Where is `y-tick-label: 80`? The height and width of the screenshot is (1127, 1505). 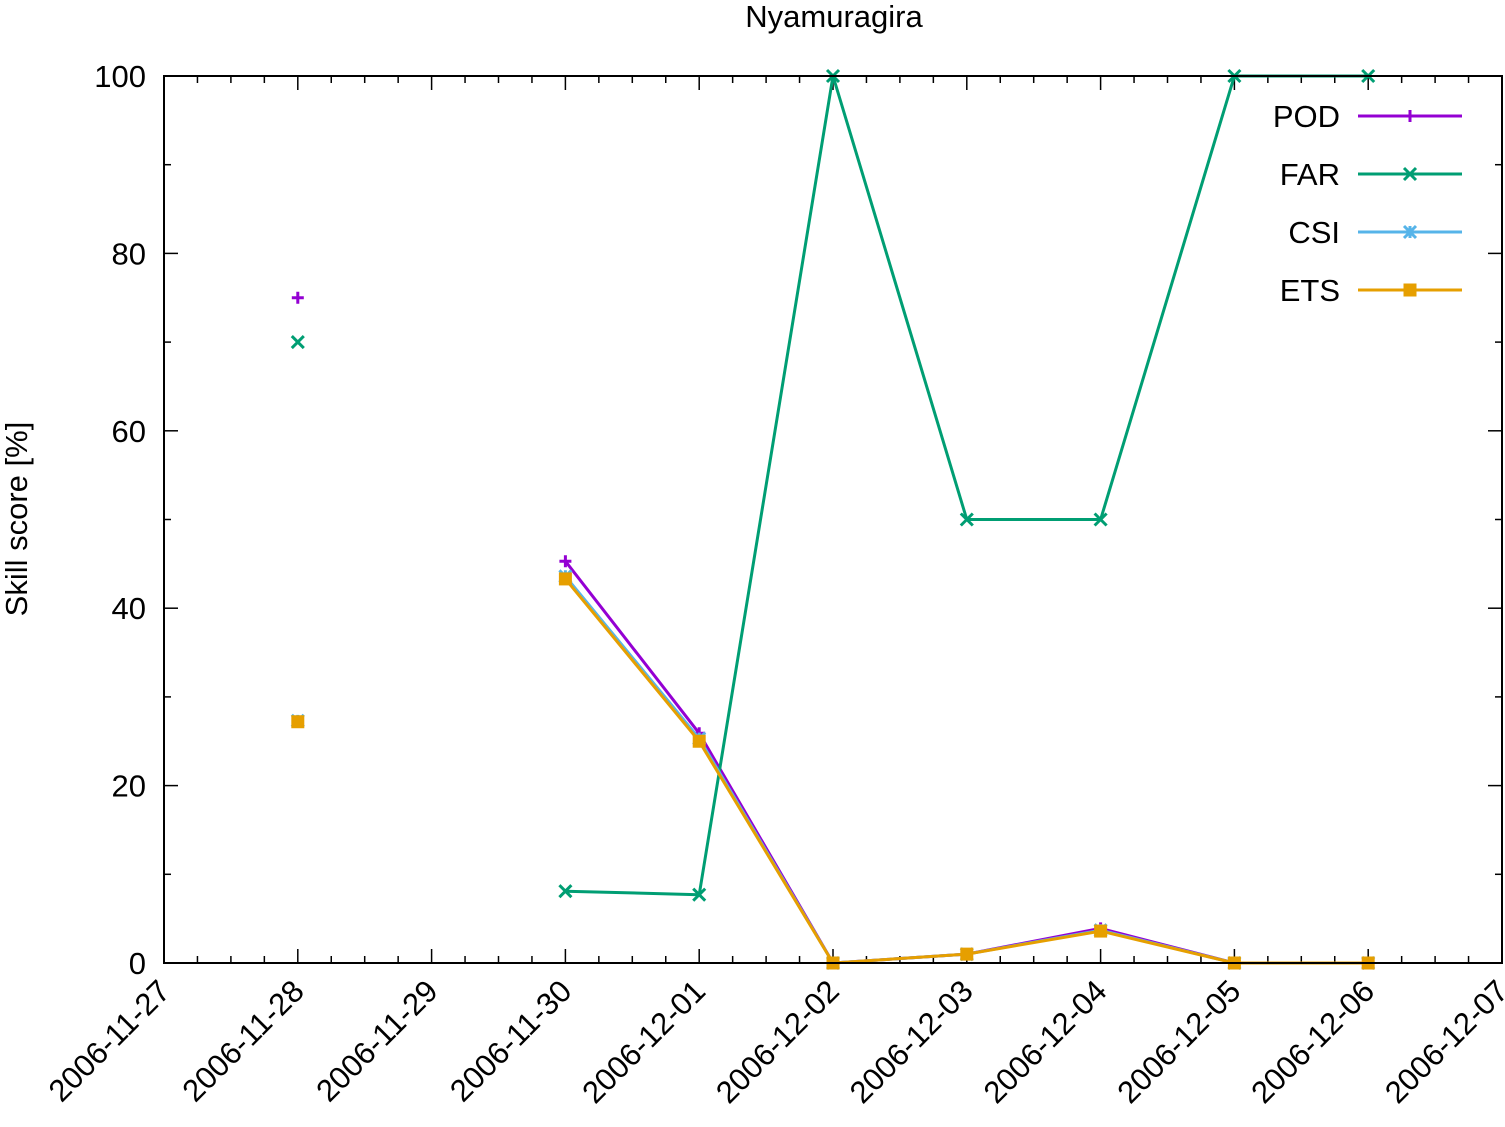
y-tick-label: 80 is located at coordinates (129, 253).